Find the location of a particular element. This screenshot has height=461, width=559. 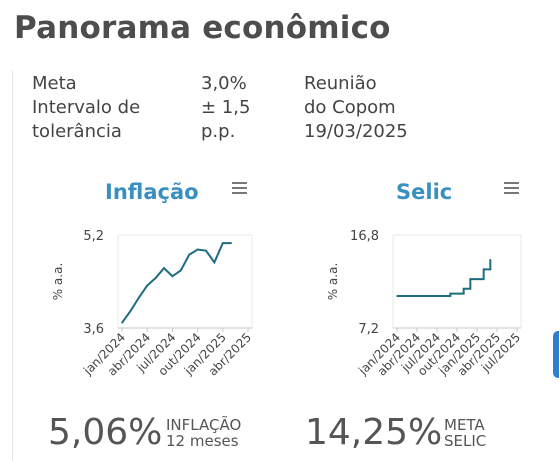

selic-caption: META SELIC is located at coordinates (465, 433).